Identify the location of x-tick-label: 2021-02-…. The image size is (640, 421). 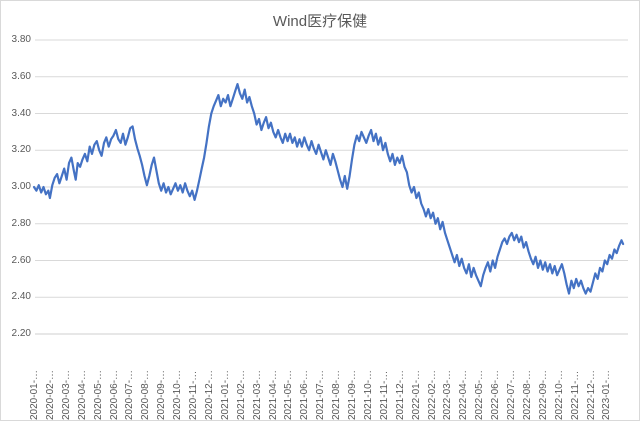
(241, 394).